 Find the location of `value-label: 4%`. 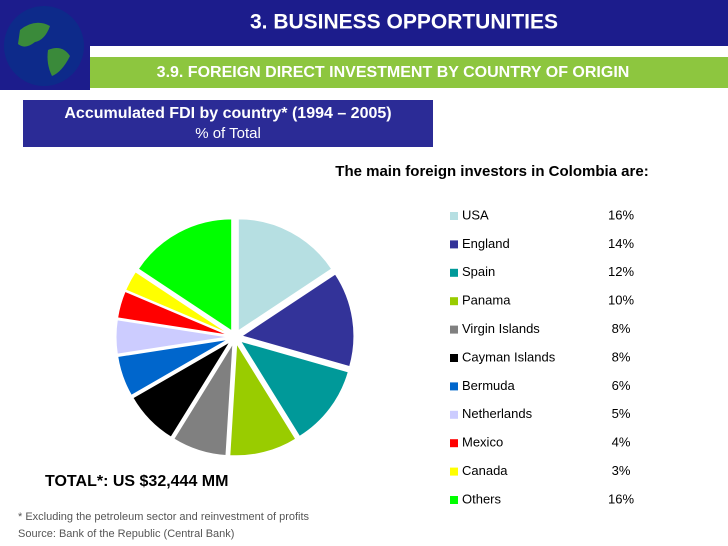

value-label: 4% is located at coordinates (621, 442).